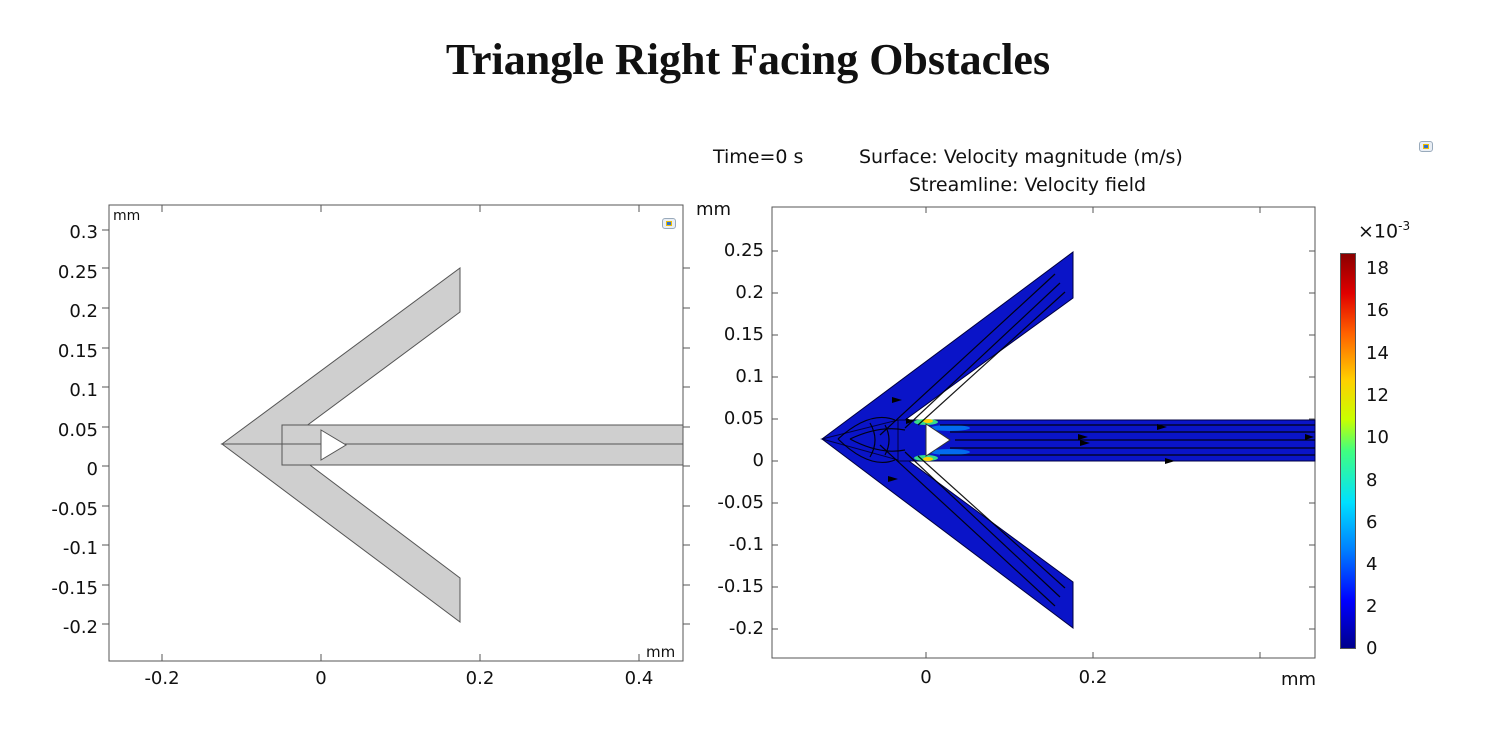 Image resolution: width=1496 pixels, height=730 pixels. I want to click on right-header-surface: Surface: Velocity magnitude (m/s), so click(1021, 157).